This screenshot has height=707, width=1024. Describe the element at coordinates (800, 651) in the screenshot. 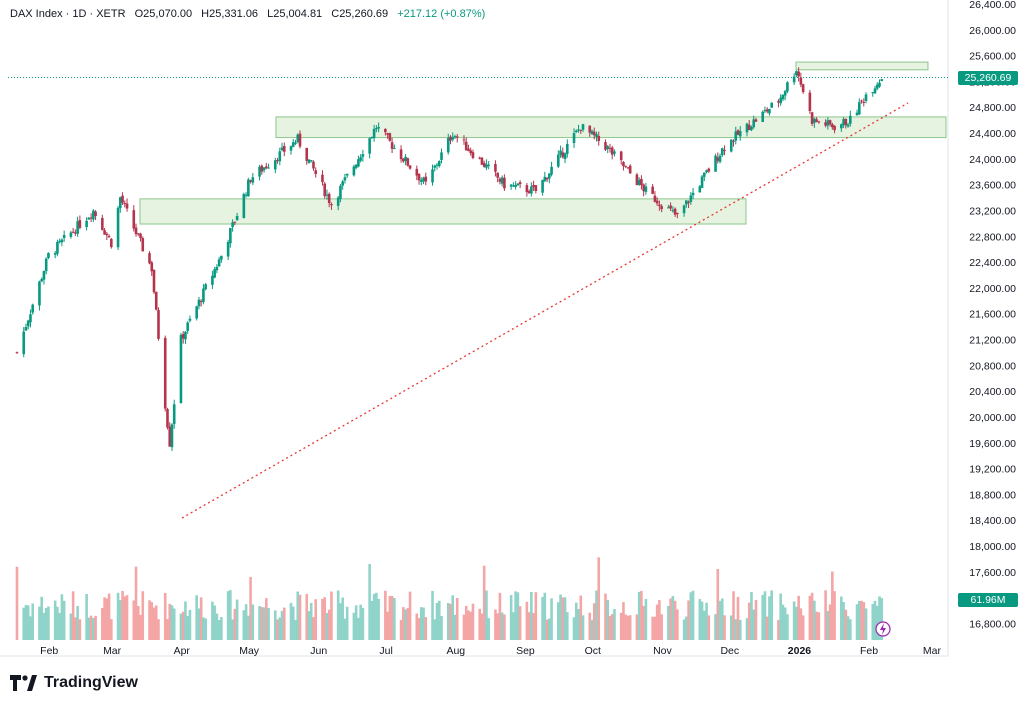

I see `x-tick-label: 2026` at that location.